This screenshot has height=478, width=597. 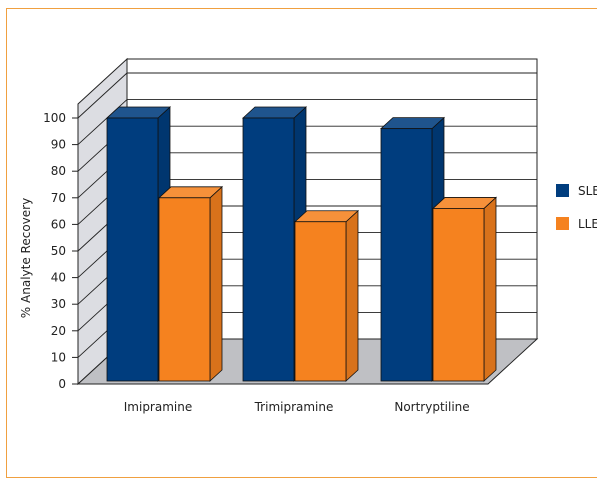 I want to click on y-axis-ticks: 0 10 20 30 40 50 60 70 80 90 100, so click(x=60, y=251).